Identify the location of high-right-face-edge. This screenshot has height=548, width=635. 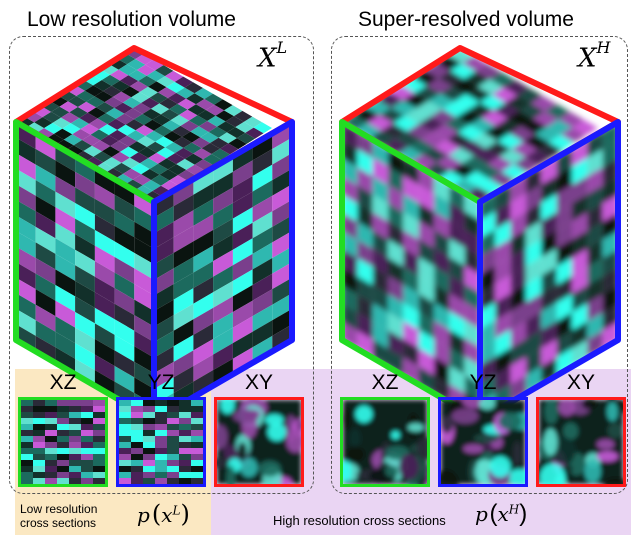
(549, 271).